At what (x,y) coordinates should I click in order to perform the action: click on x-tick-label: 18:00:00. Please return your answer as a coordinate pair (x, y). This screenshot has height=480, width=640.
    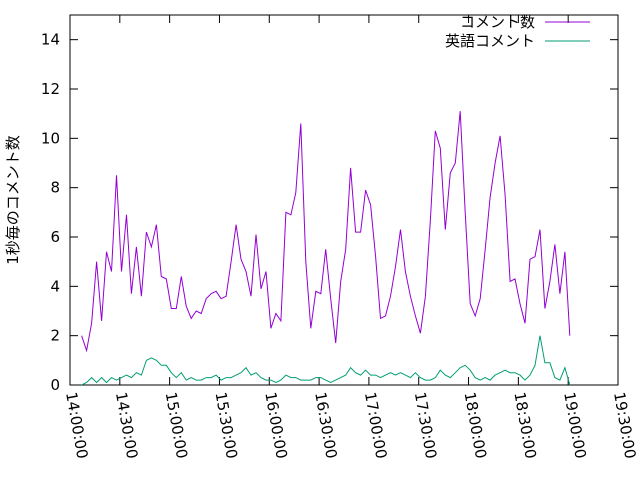
    Looking at the image, I should click on (475, 425).